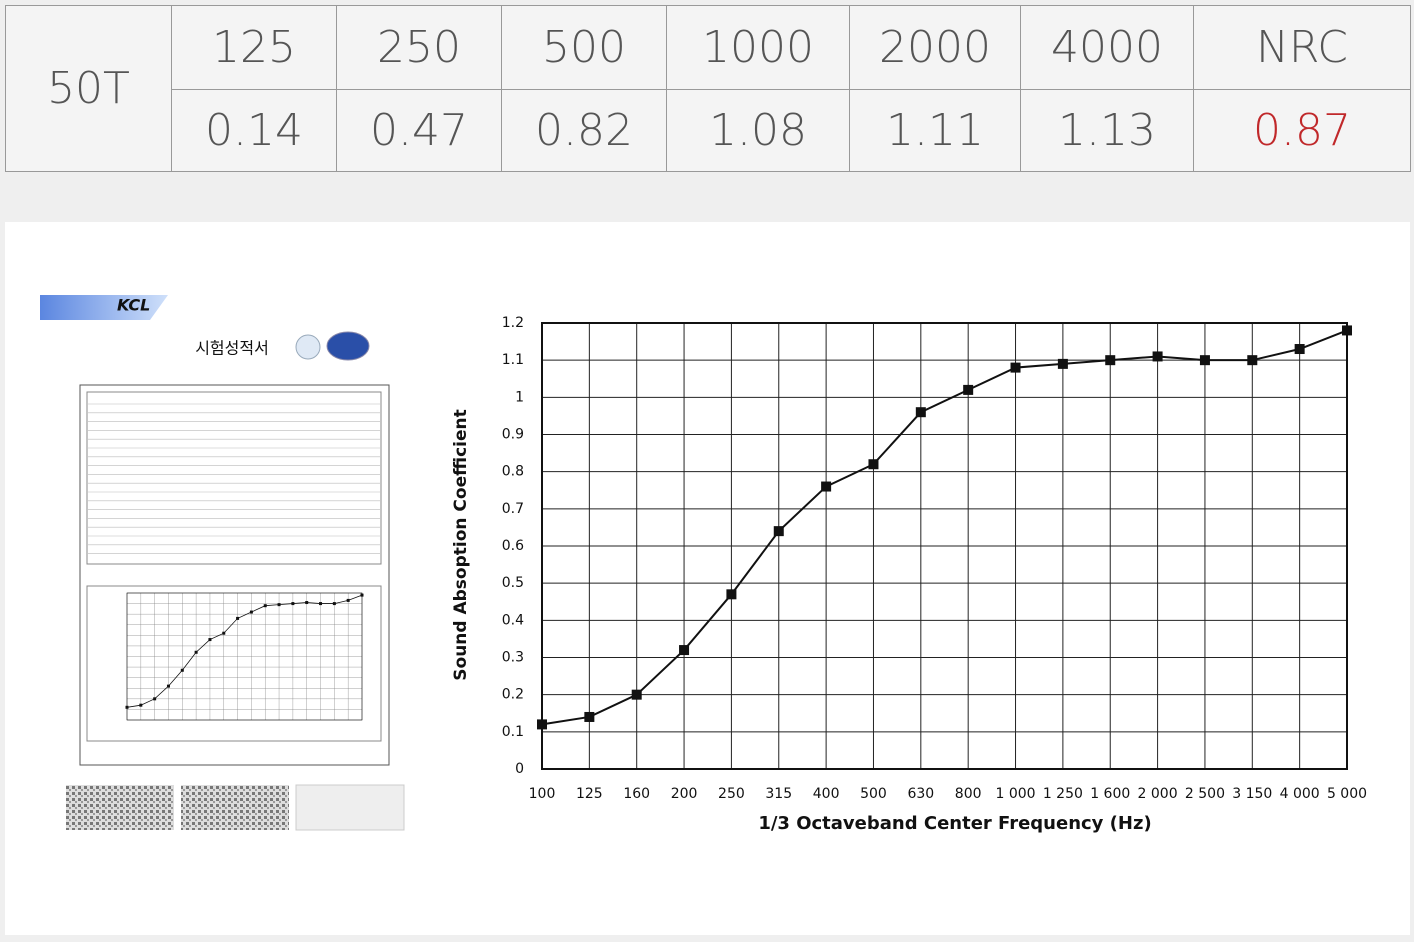 This screenshot has width=1414, height=942. Describe the element at coordinates (589, 794) in the screenshot. I see `x-tick-label: 125` at that location.